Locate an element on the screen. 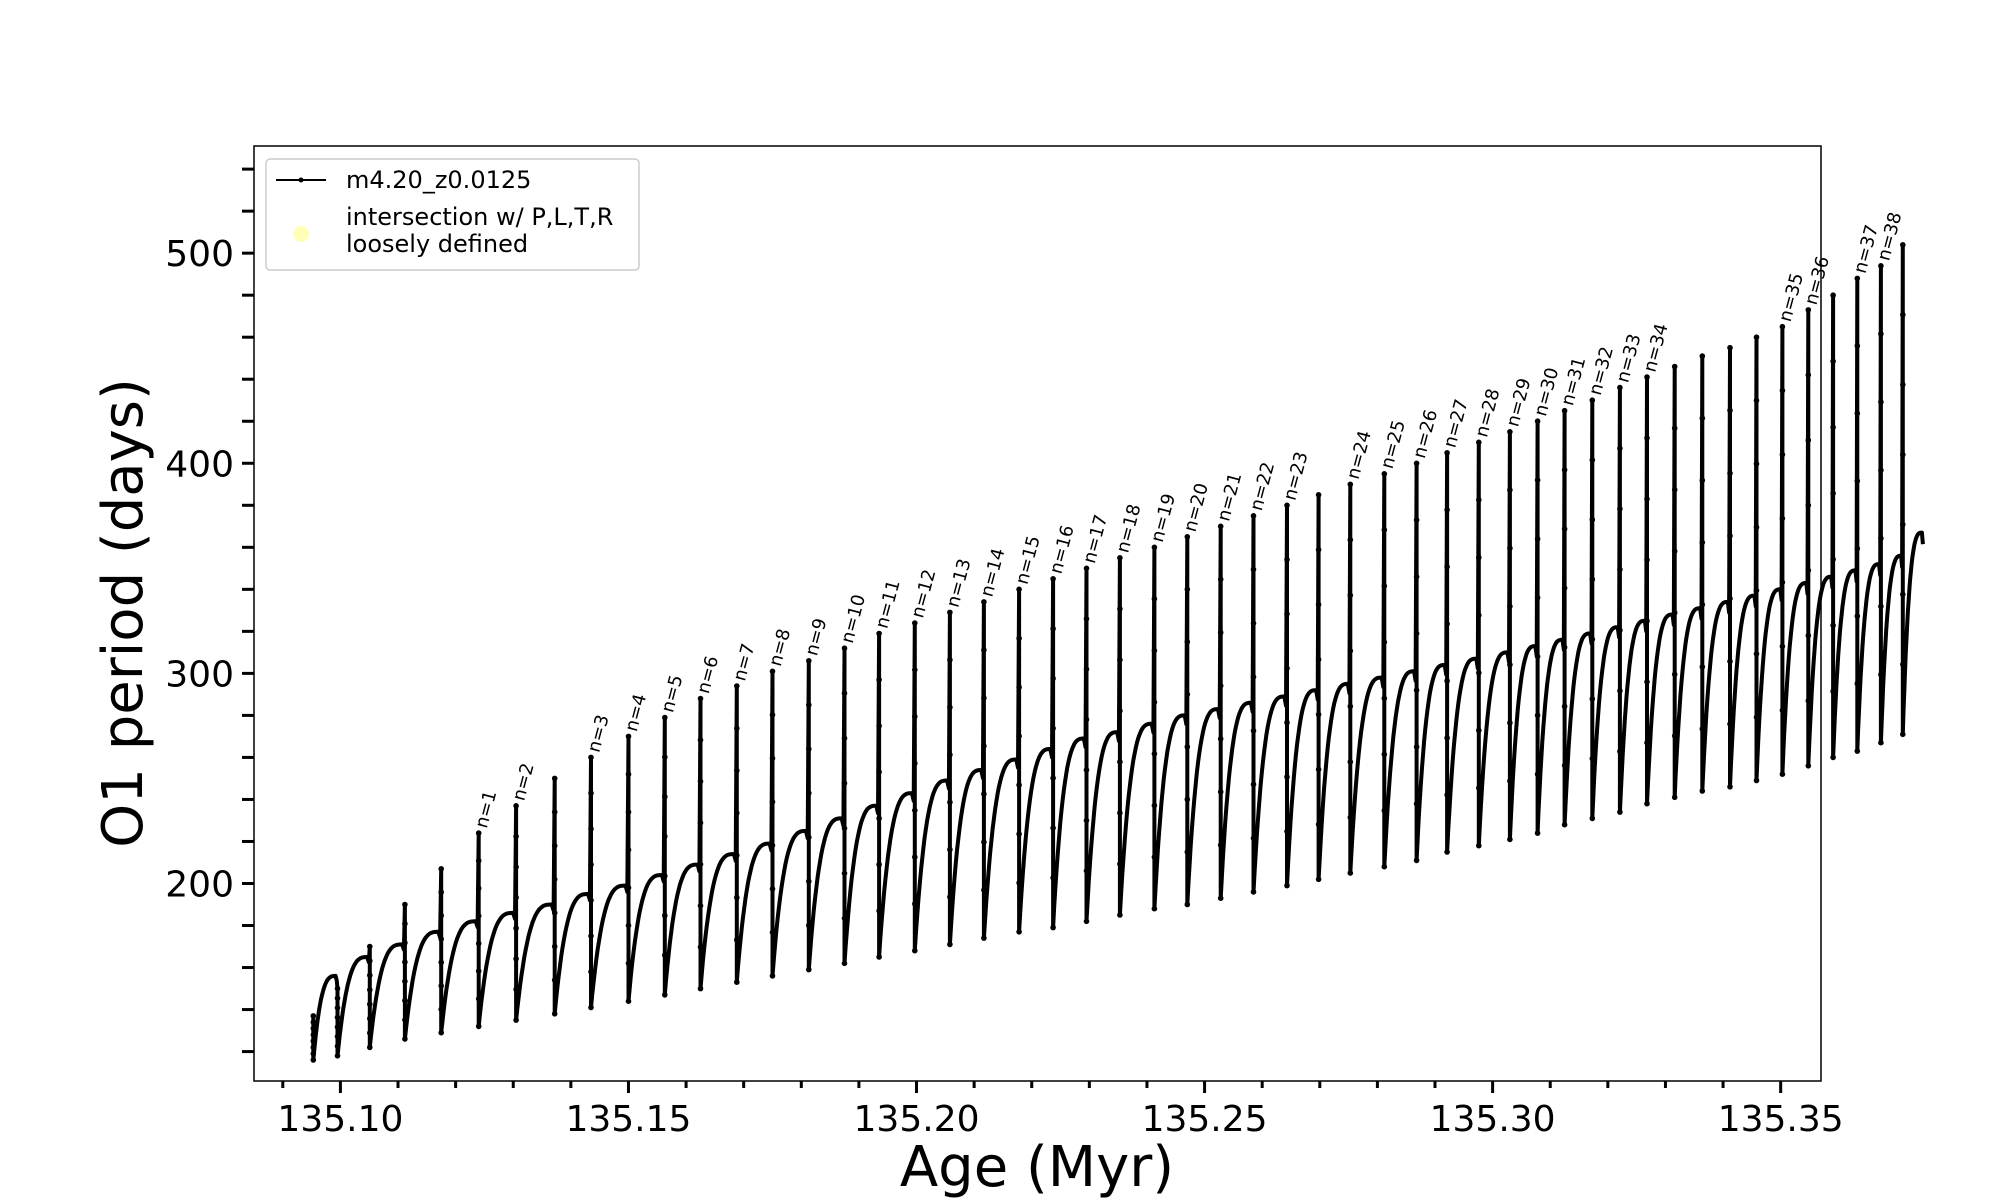 Image resolution: width=2000 pixels, height=1200 pixels. x-tick-label-1: 135.15 is located at coordinates (628, 1119).